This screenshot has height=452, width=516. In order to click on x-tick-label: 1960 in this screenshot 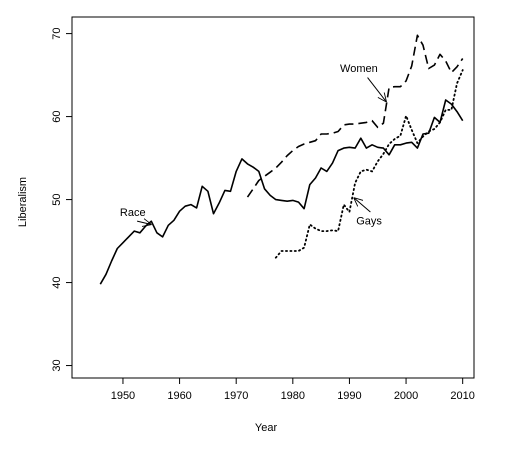, I will do `click(179, 396)`.